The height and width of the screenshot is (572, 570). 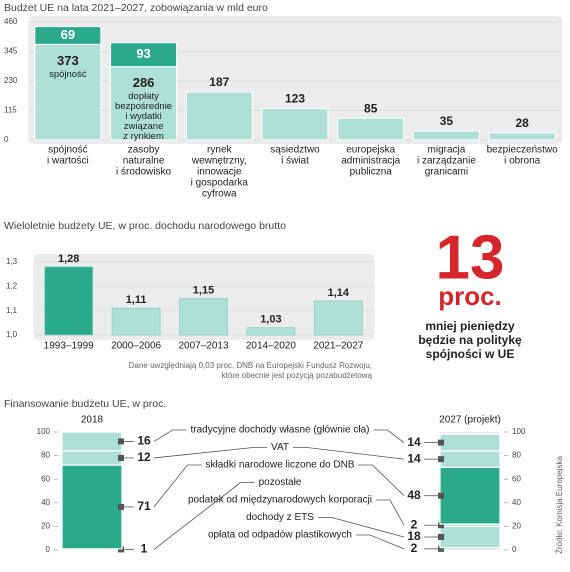 I want to click on component-label: VAT, so click(x=280, y=447).